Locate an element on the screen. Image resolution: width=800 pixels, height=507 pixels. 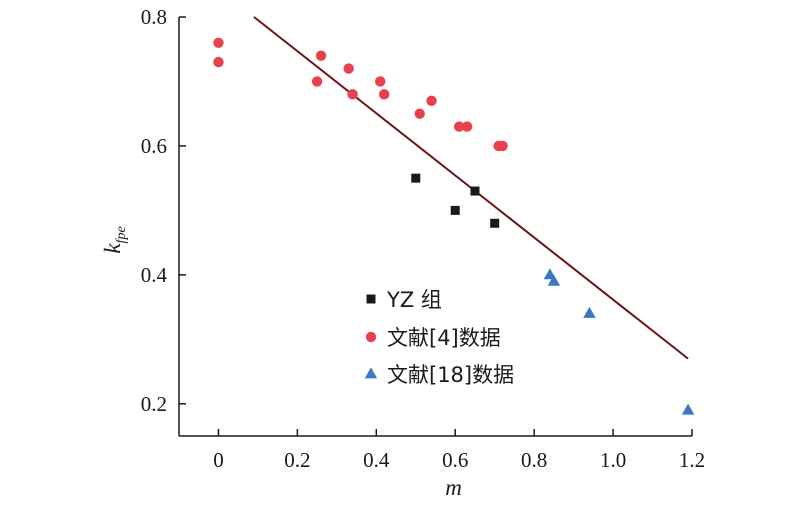
y-tick-label: 0.8 is located at coordinates (154, 17).